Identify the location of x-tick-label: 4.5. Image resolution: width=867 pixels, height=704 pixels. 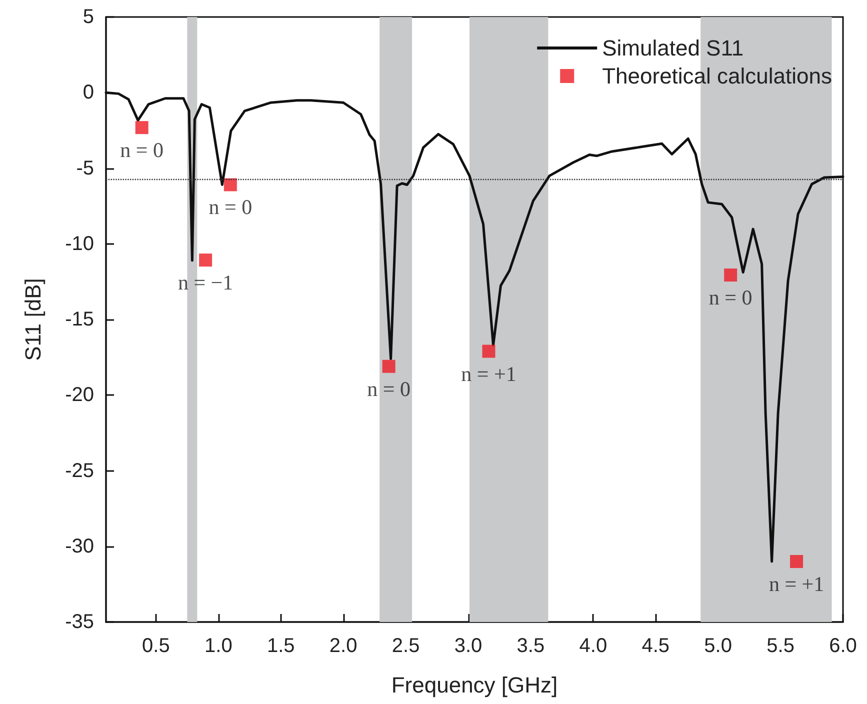
(656, 646).